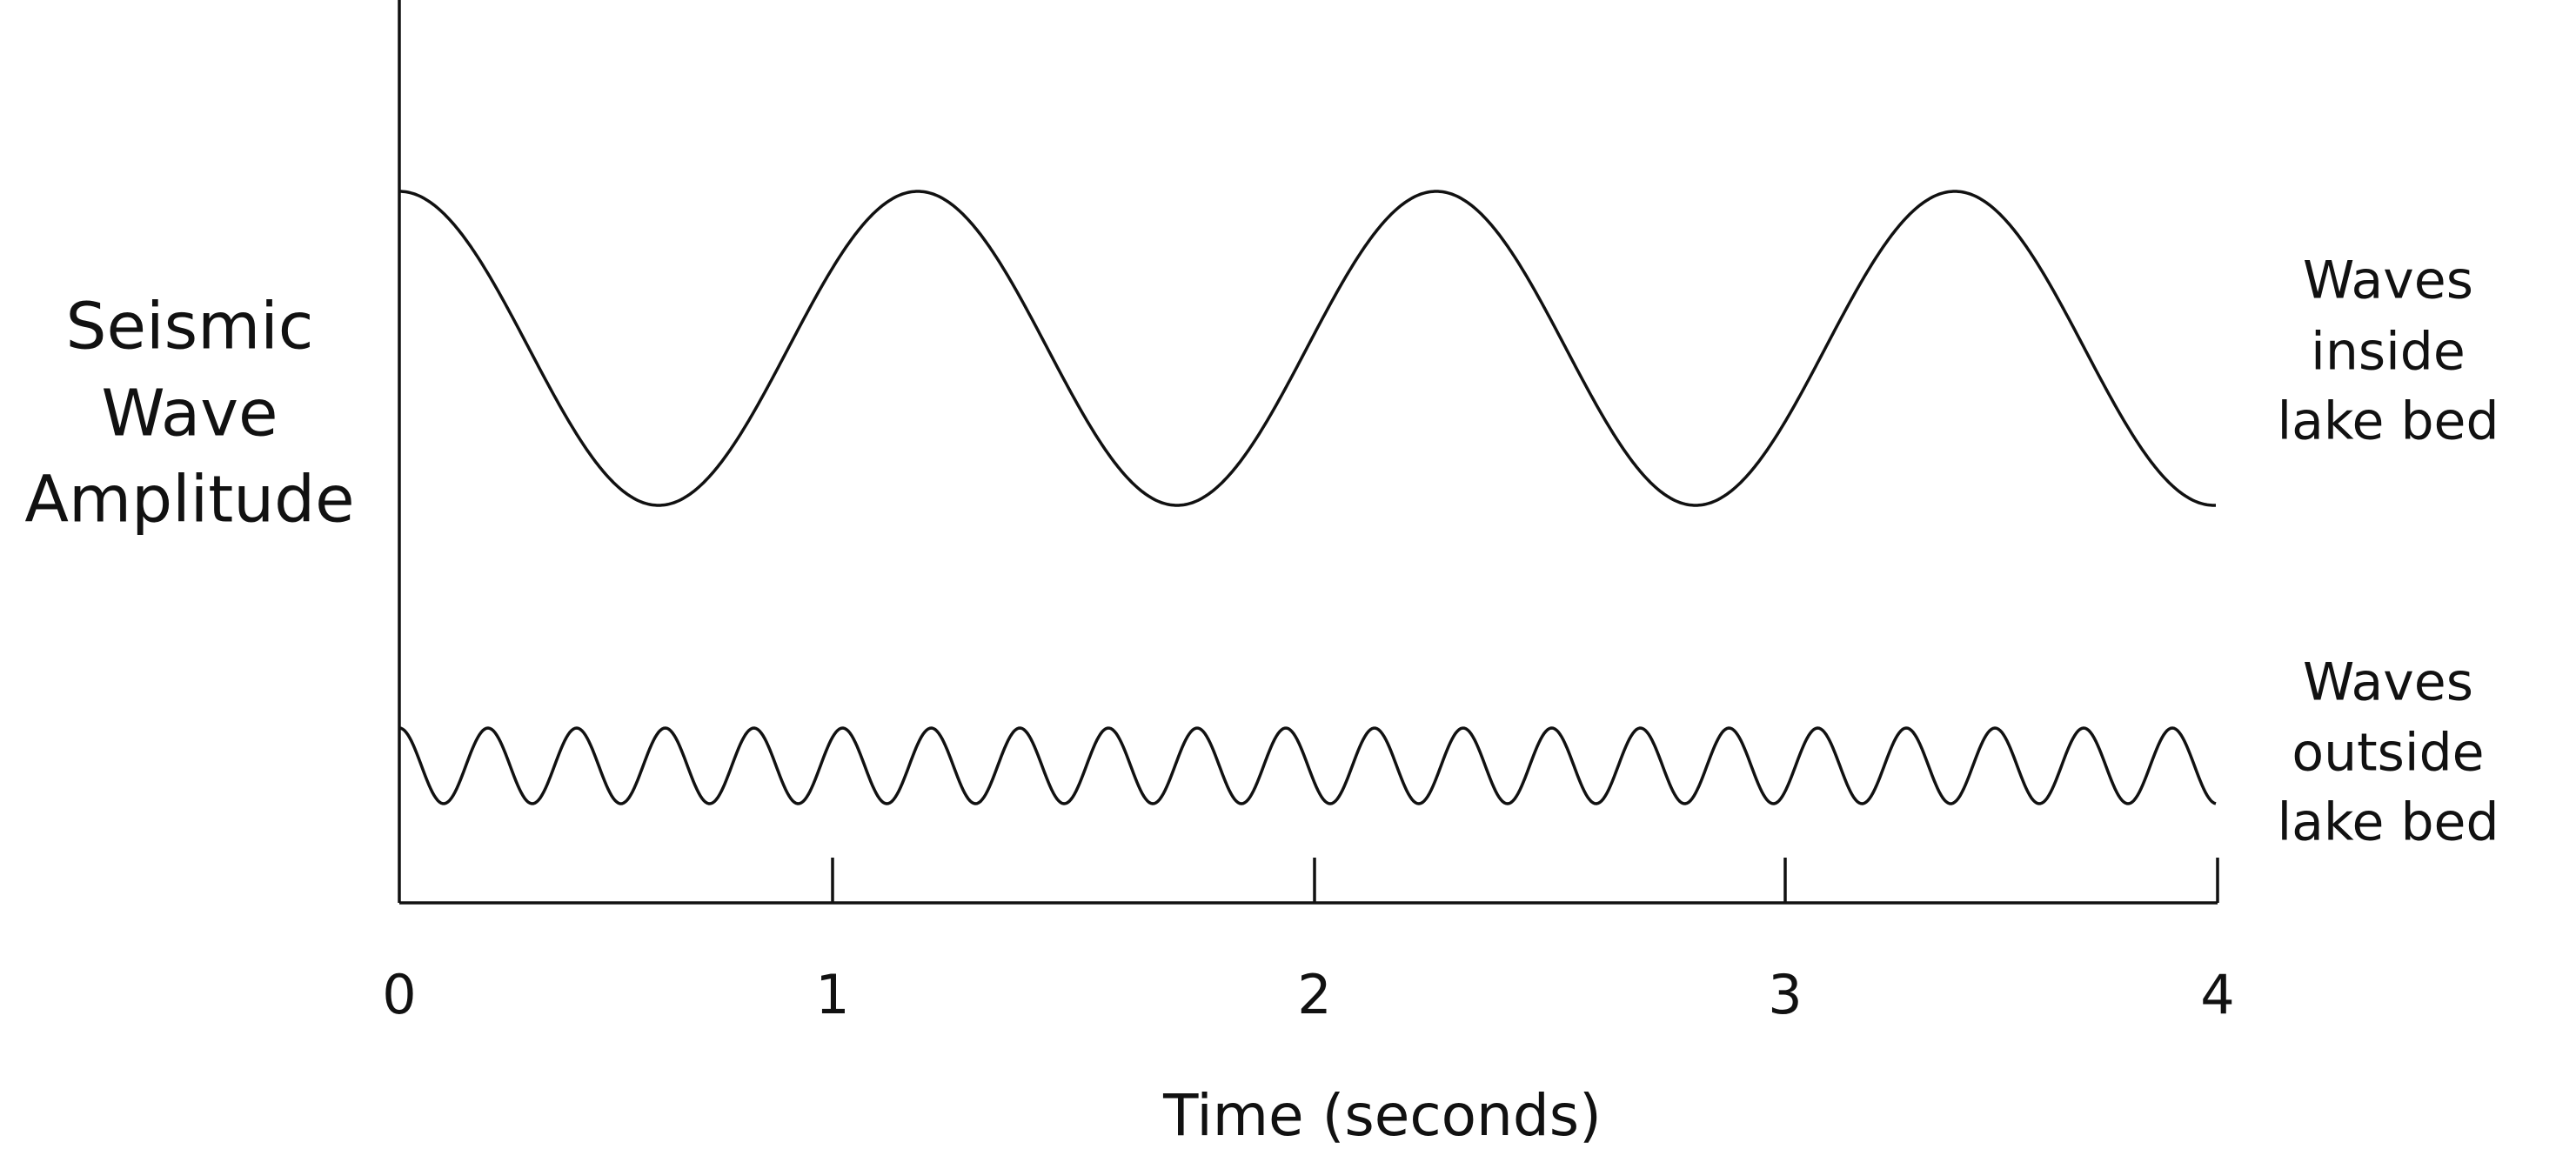 The height and width of the screenshot is (1149, 2576). Describe the element at coordinates (399, 994) in the screenshot. I see `x-tick-label: 0` at that location.